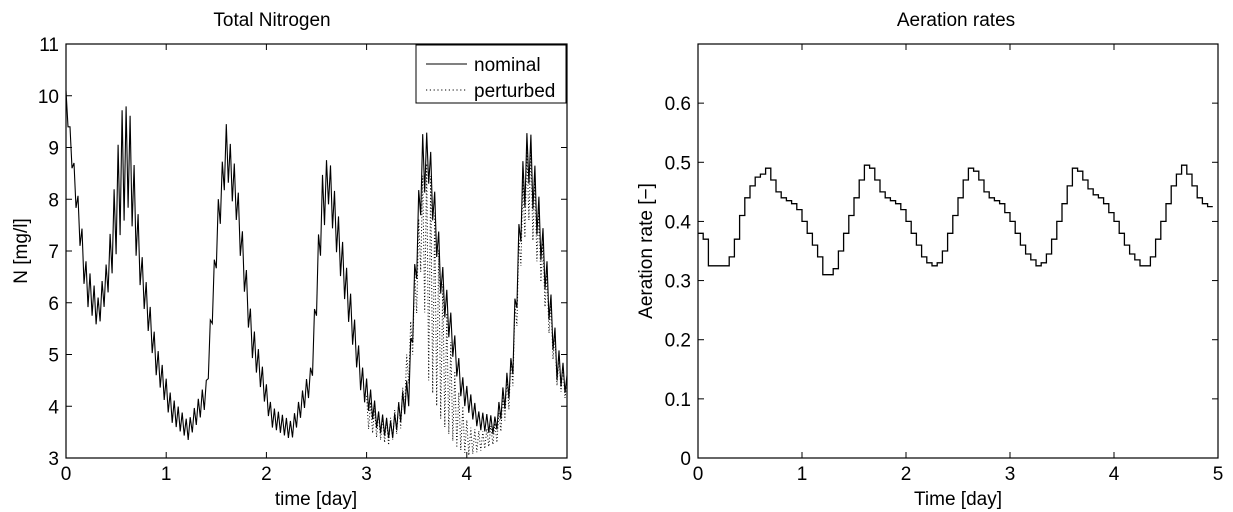 The height and width of the screenshot is (512, 1233). What do you see at coordinates (685, 459) in the screenshot?
I see `y-tick-label: 0` at bounding box center [685, 459].